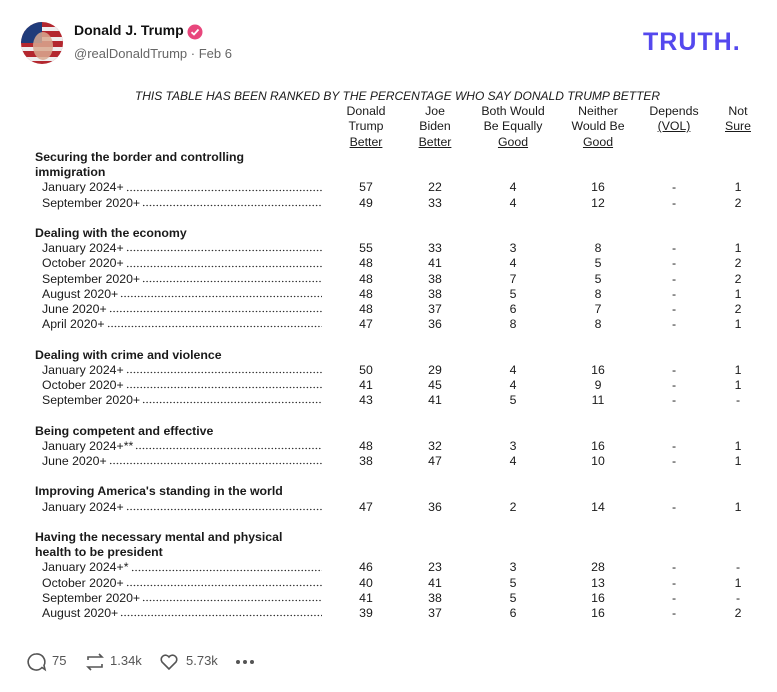  What do you see at coordinates (366, 202) in the screenshot?
I see `cell: 49` at bounding box center [366, 202].